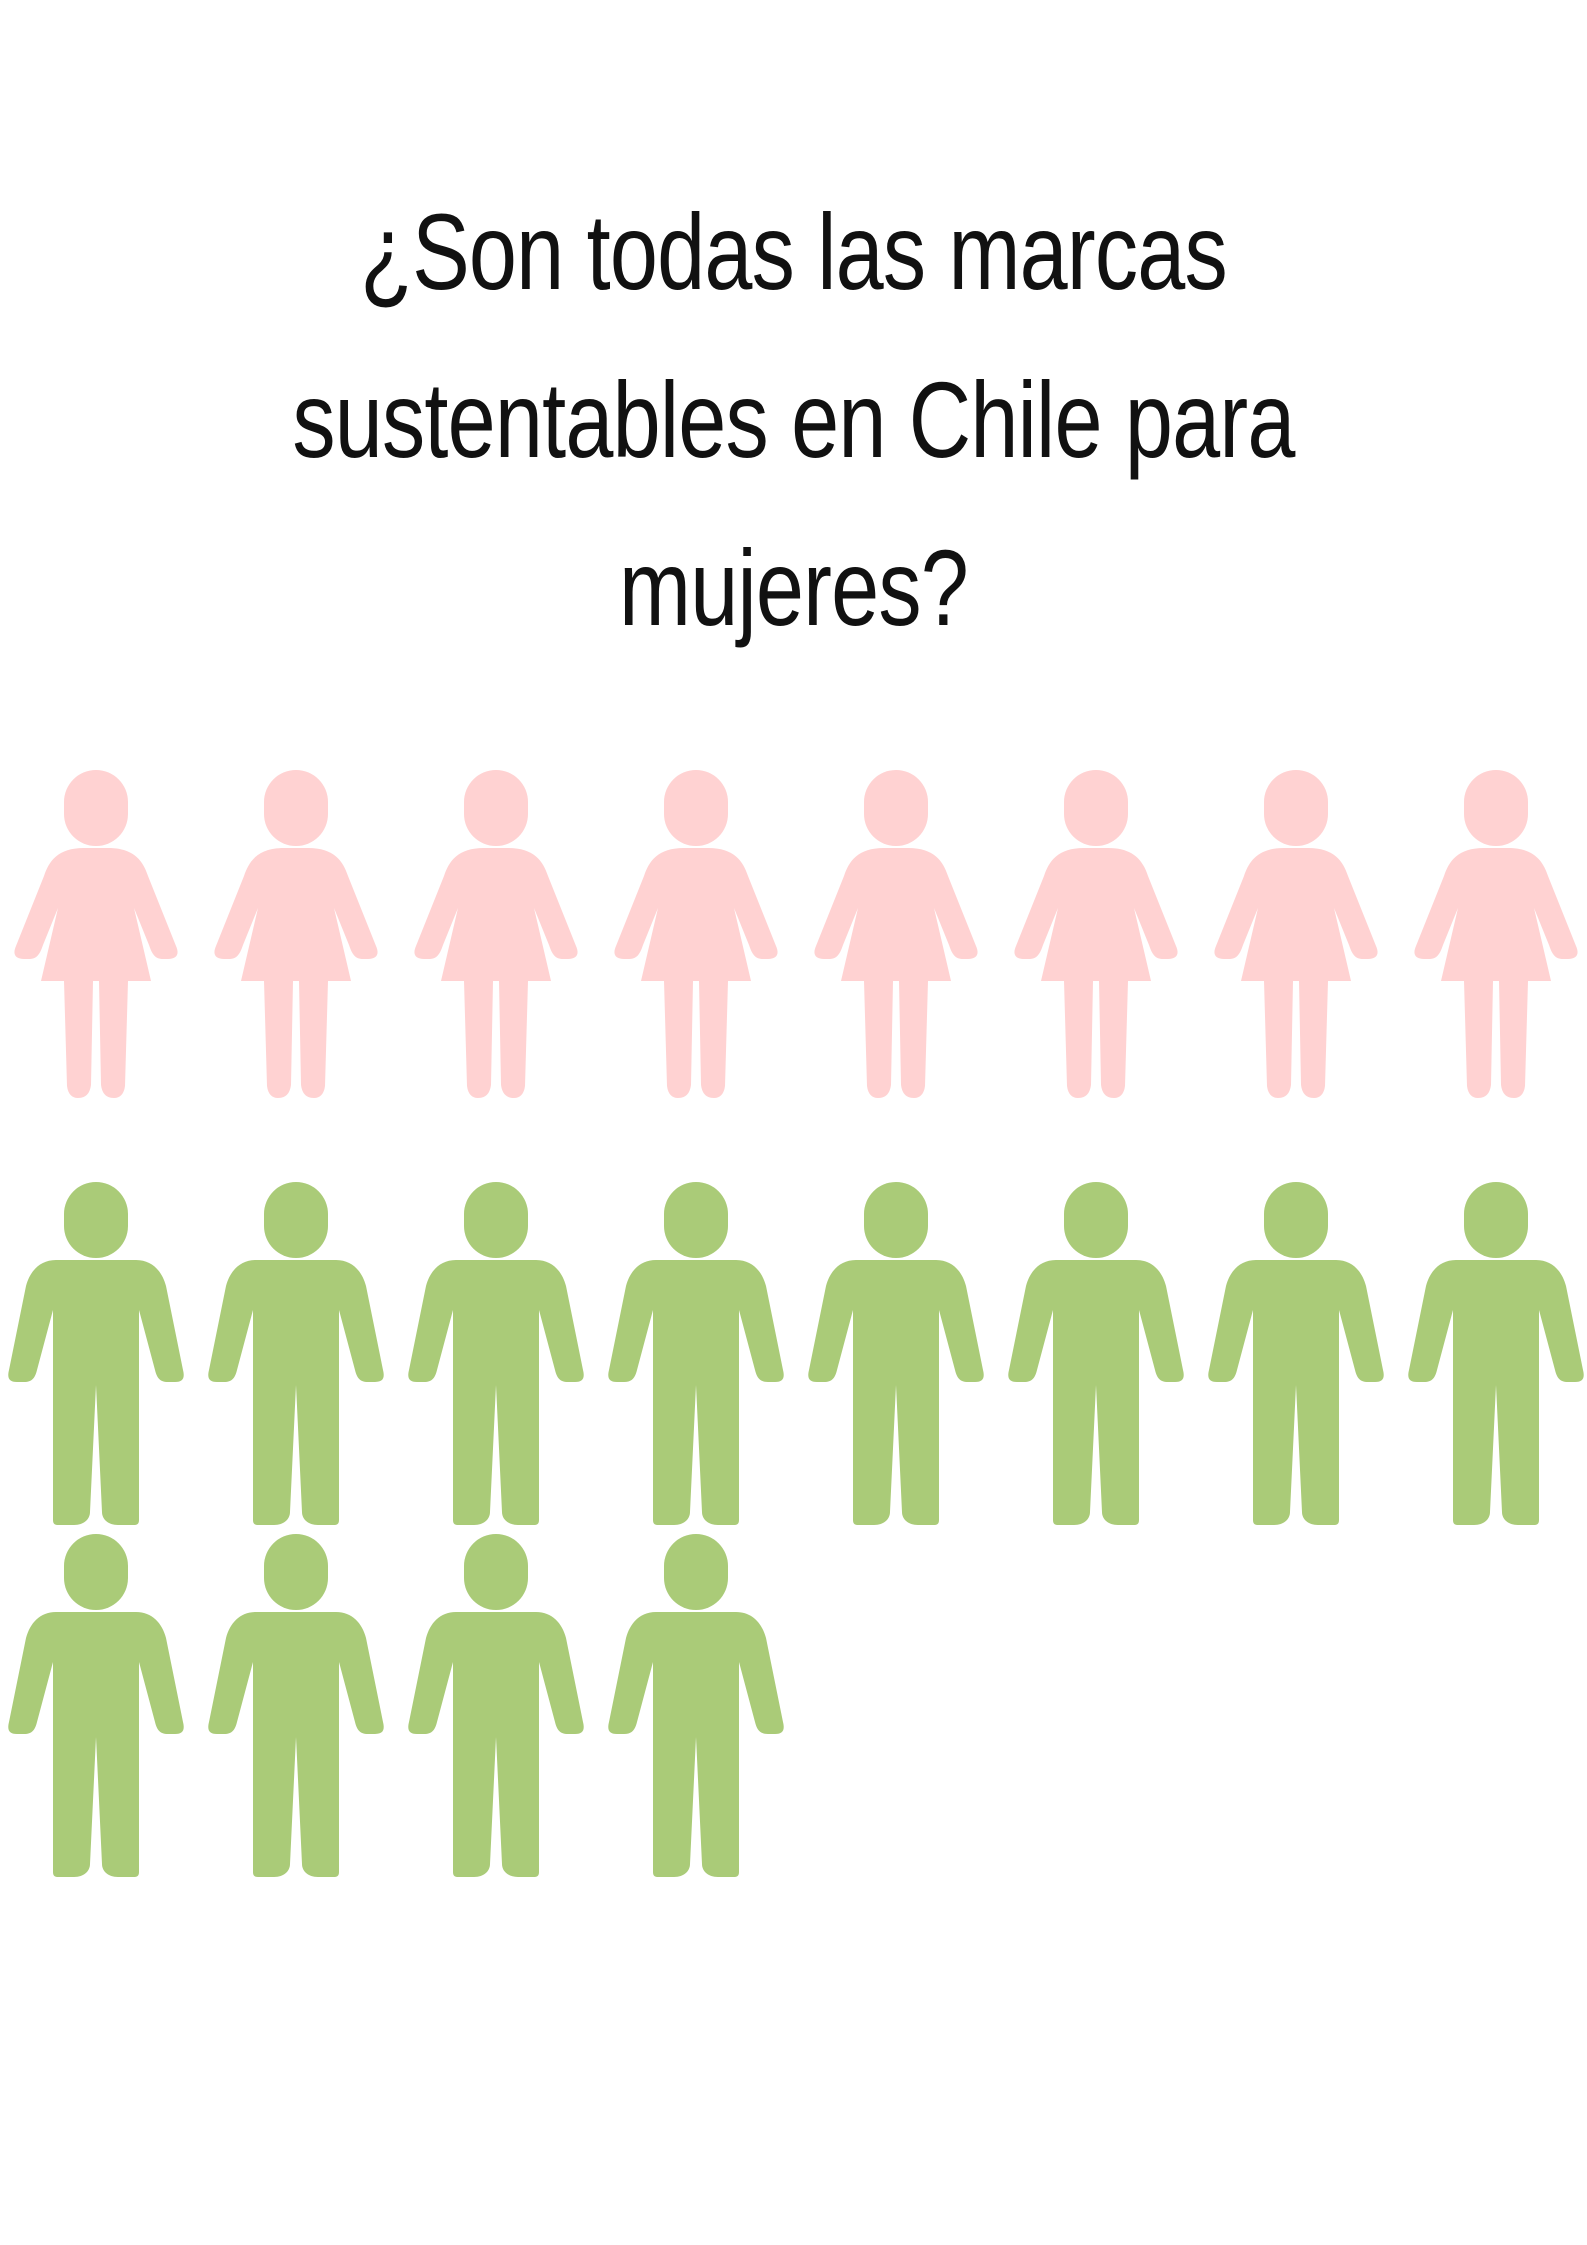 This screenshot has height=2245, width=1587. What do you see at coordinates (794, 588) in the screenshot?
I see `title-line-3: mujeres?` at bounding box center [794, 588].